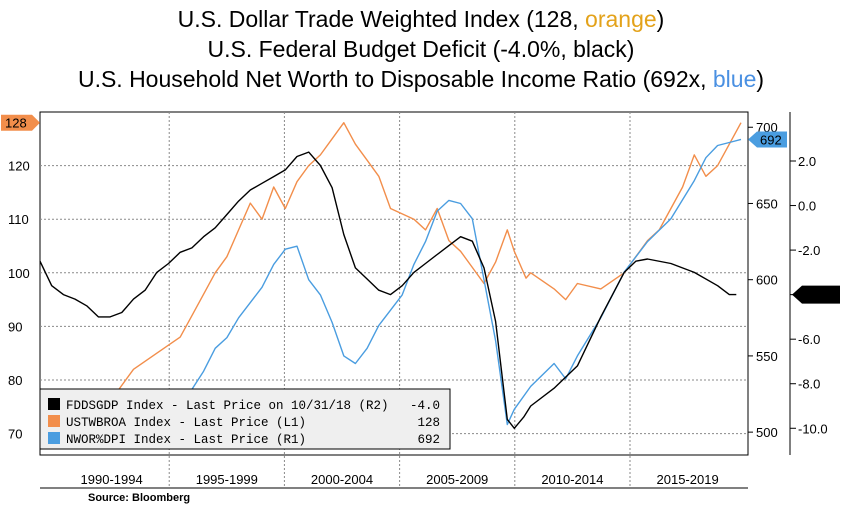  What do you see at coordinates (767, 356) in the screenshot?
I see `right1-tick-label: 550` at bounding box center [767, 356].